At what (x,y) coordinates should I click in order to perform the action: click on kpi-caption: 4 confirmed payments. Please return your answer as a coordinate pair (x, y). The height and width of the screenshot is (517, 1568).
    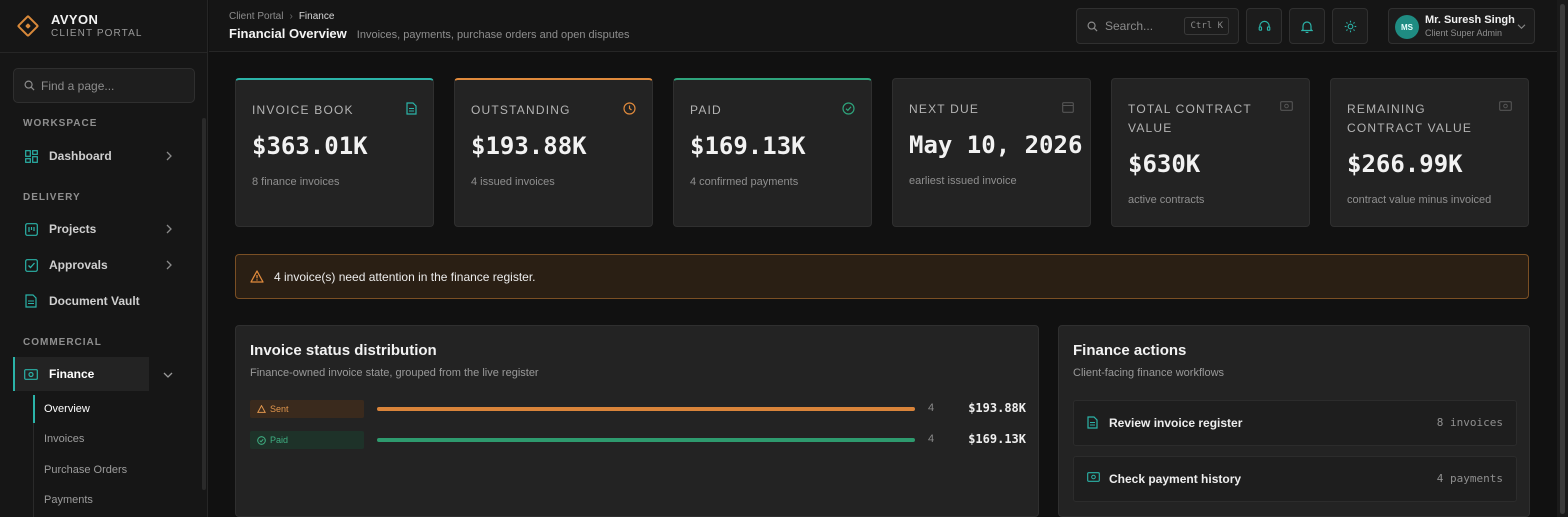
    Looking at the image, I should click on (744, 182).